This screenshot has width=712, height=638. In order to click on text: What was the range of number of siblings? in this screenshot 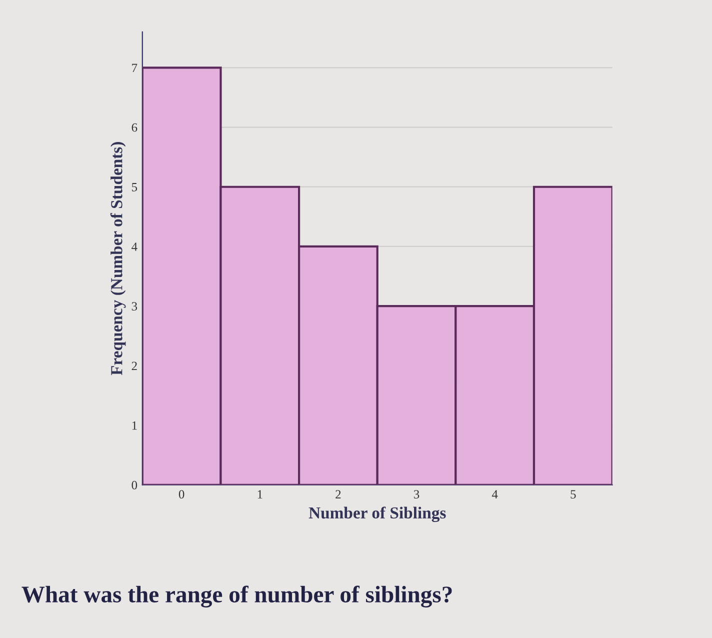, I will do `click(237, 597)`.